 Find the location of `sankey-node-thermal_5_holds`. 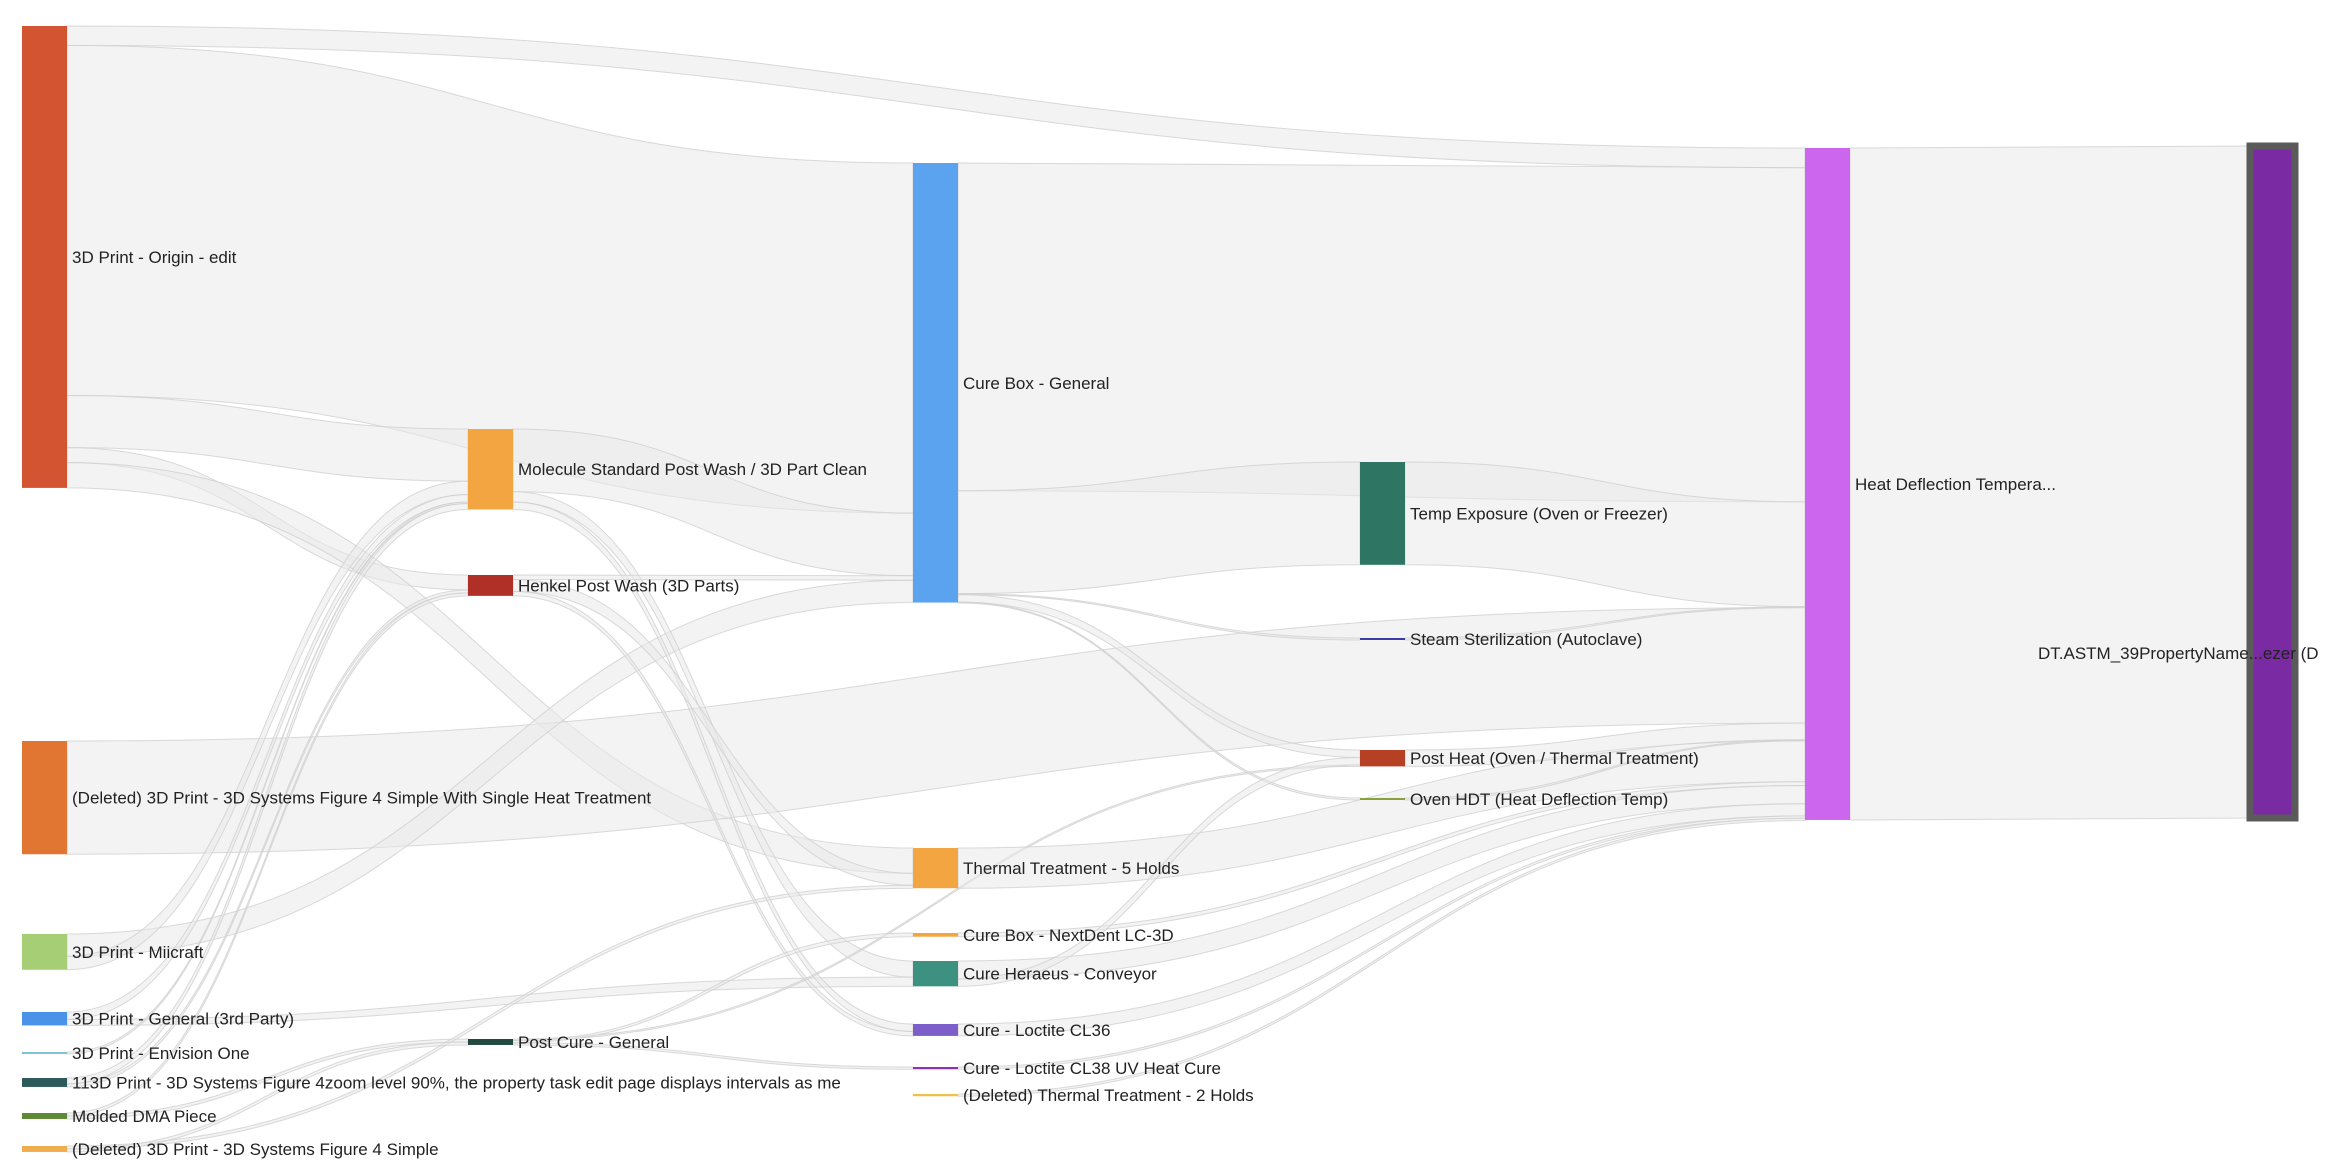

sankey-node-thermal_5_holds is located at coordinates (935, 868).